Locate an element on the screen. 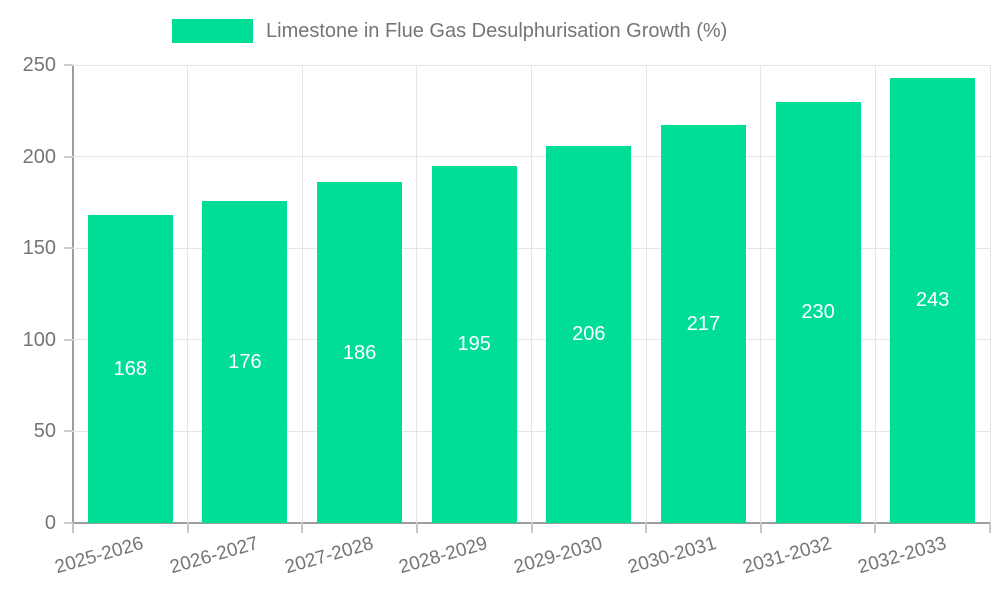 This screenshot has height=600, width=1000. y-tick-label: 100 is located at coordinates (39, 339).